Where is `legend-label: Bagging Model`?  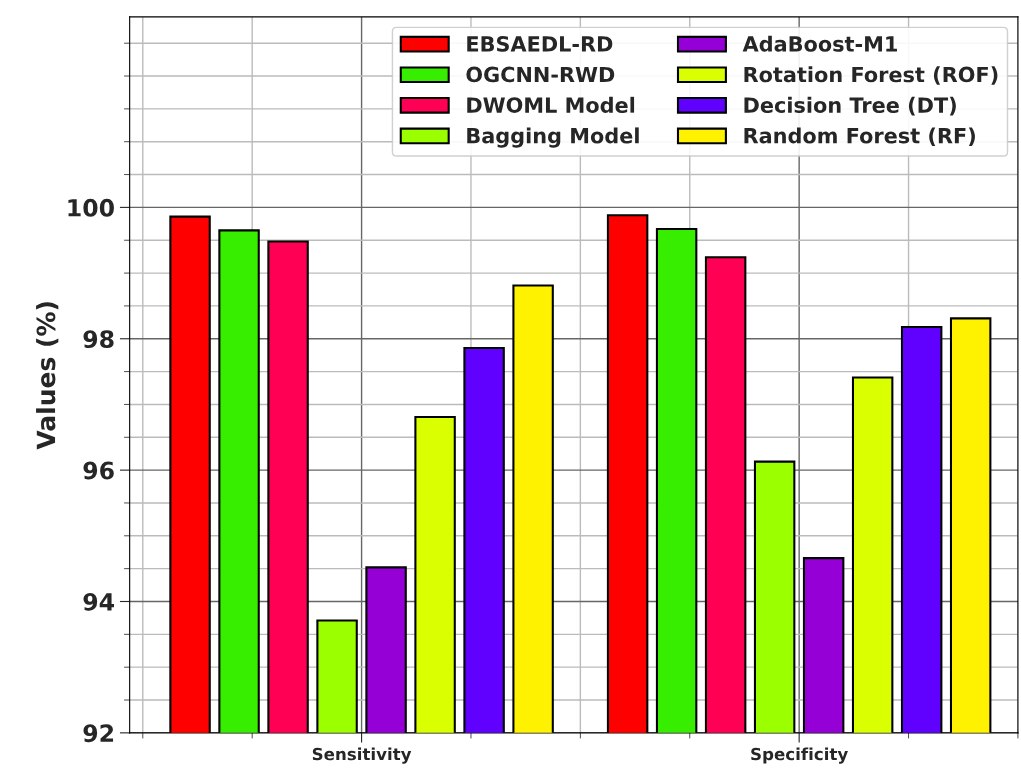
legend-label: Bagging Model is located at coordinates (553, 137).